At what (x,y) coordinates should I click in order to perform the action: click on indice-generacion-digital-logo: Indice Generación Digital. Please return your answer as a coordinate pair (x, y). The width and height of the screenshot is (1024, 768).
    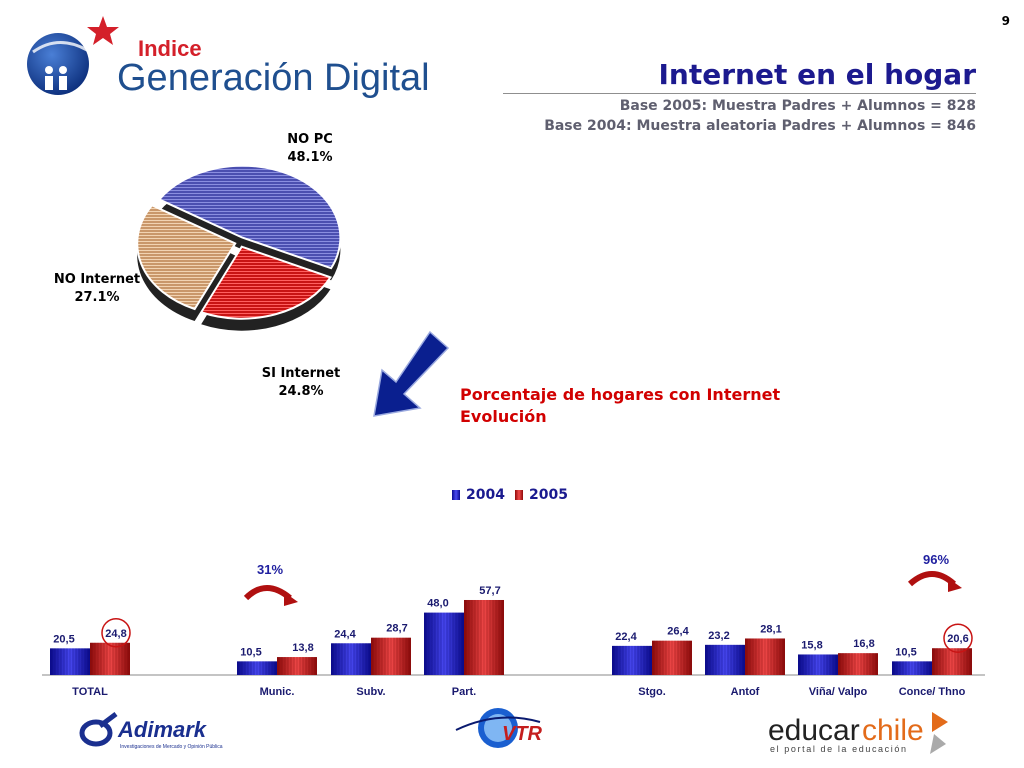
    Looking at the image, I should click on (228, 57).